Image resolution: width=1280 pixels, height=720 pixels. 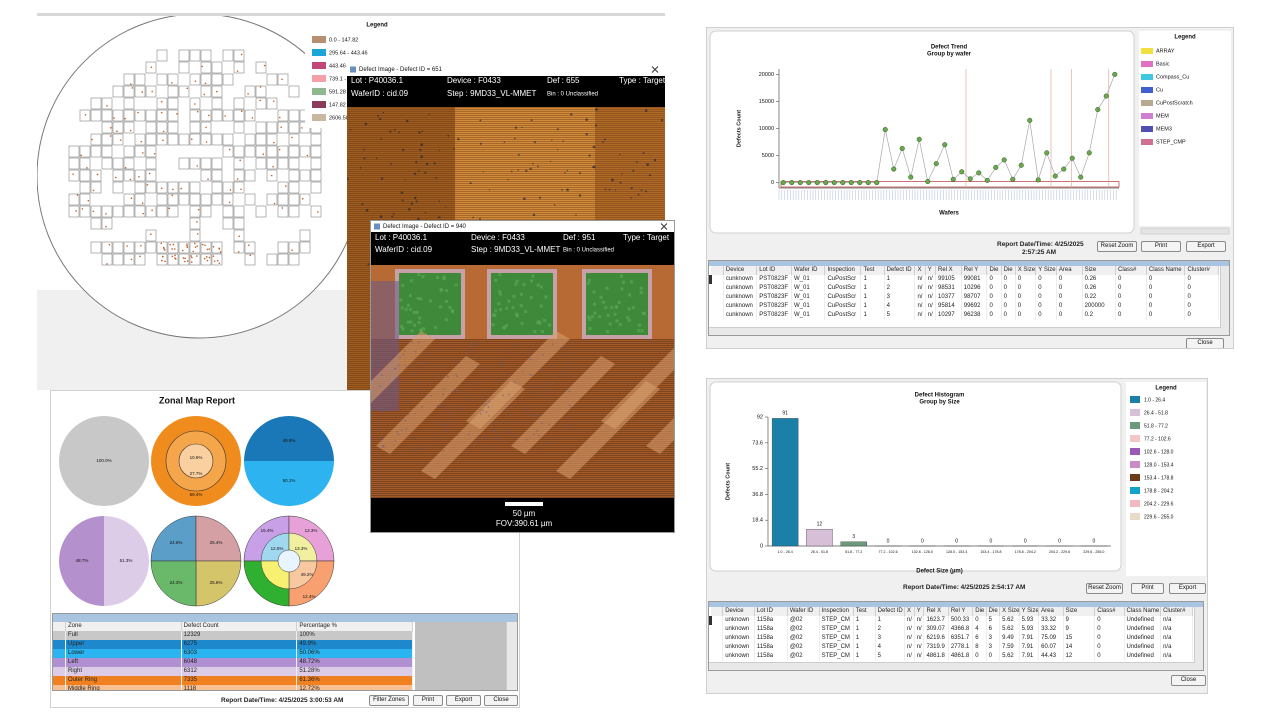 I want to click on legend-label: 739.1 -, so click(x=337, y=79).